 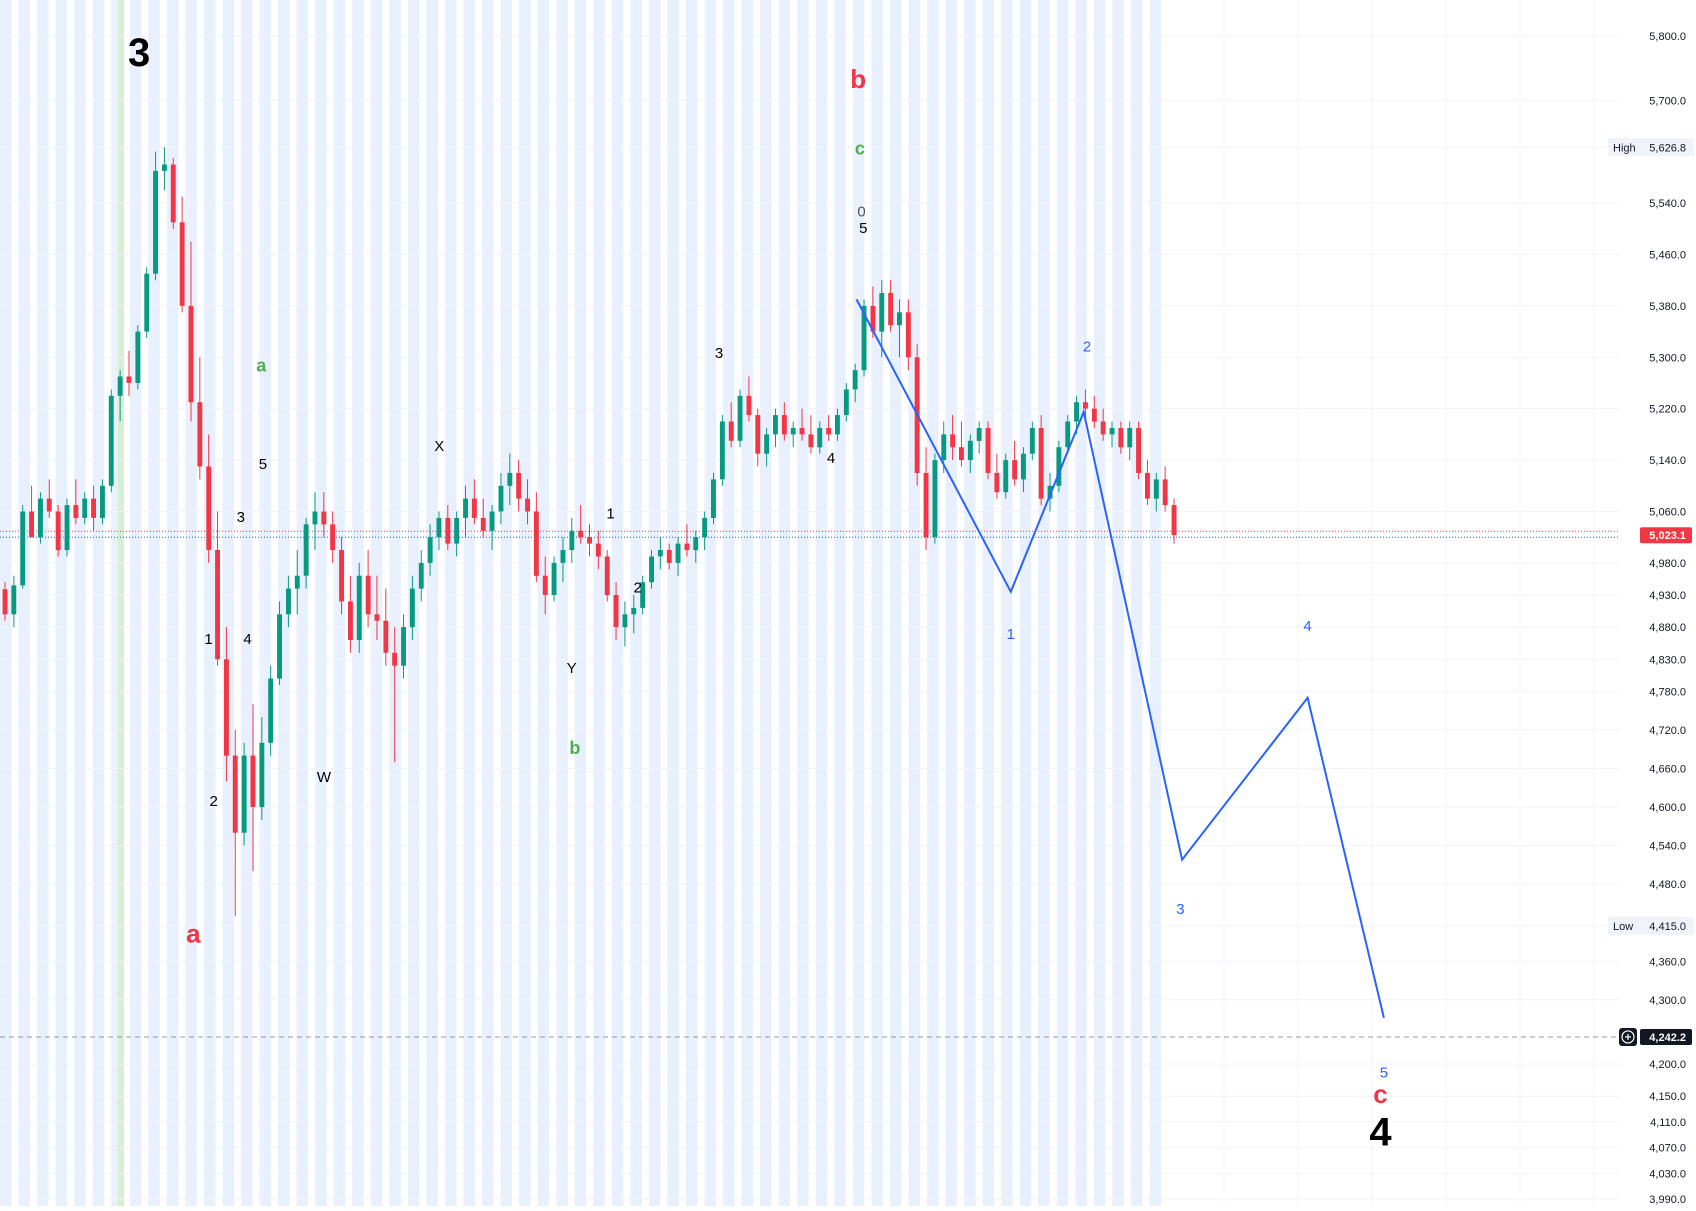 I want to click on crosshair-plus-icon, so click(x=1628, y=1036).